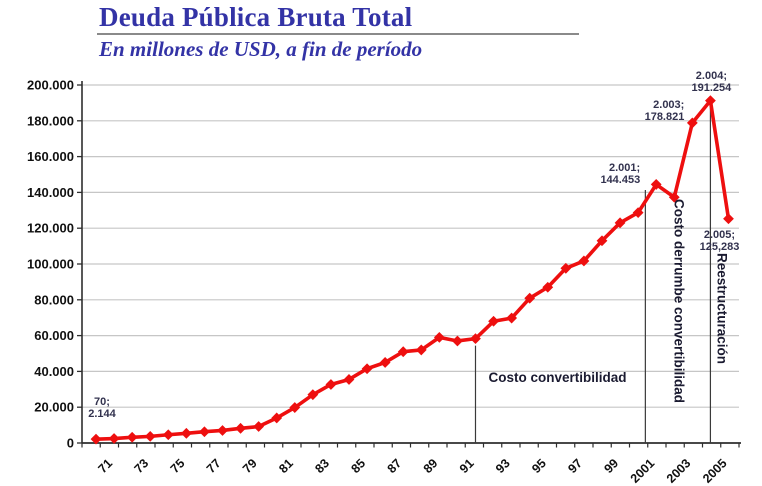 The image size is (762, 486). Describe the element at coordinates (719, 240) in the screenshot. I see `point-label-2005: 2.005; 125,283` at that location.